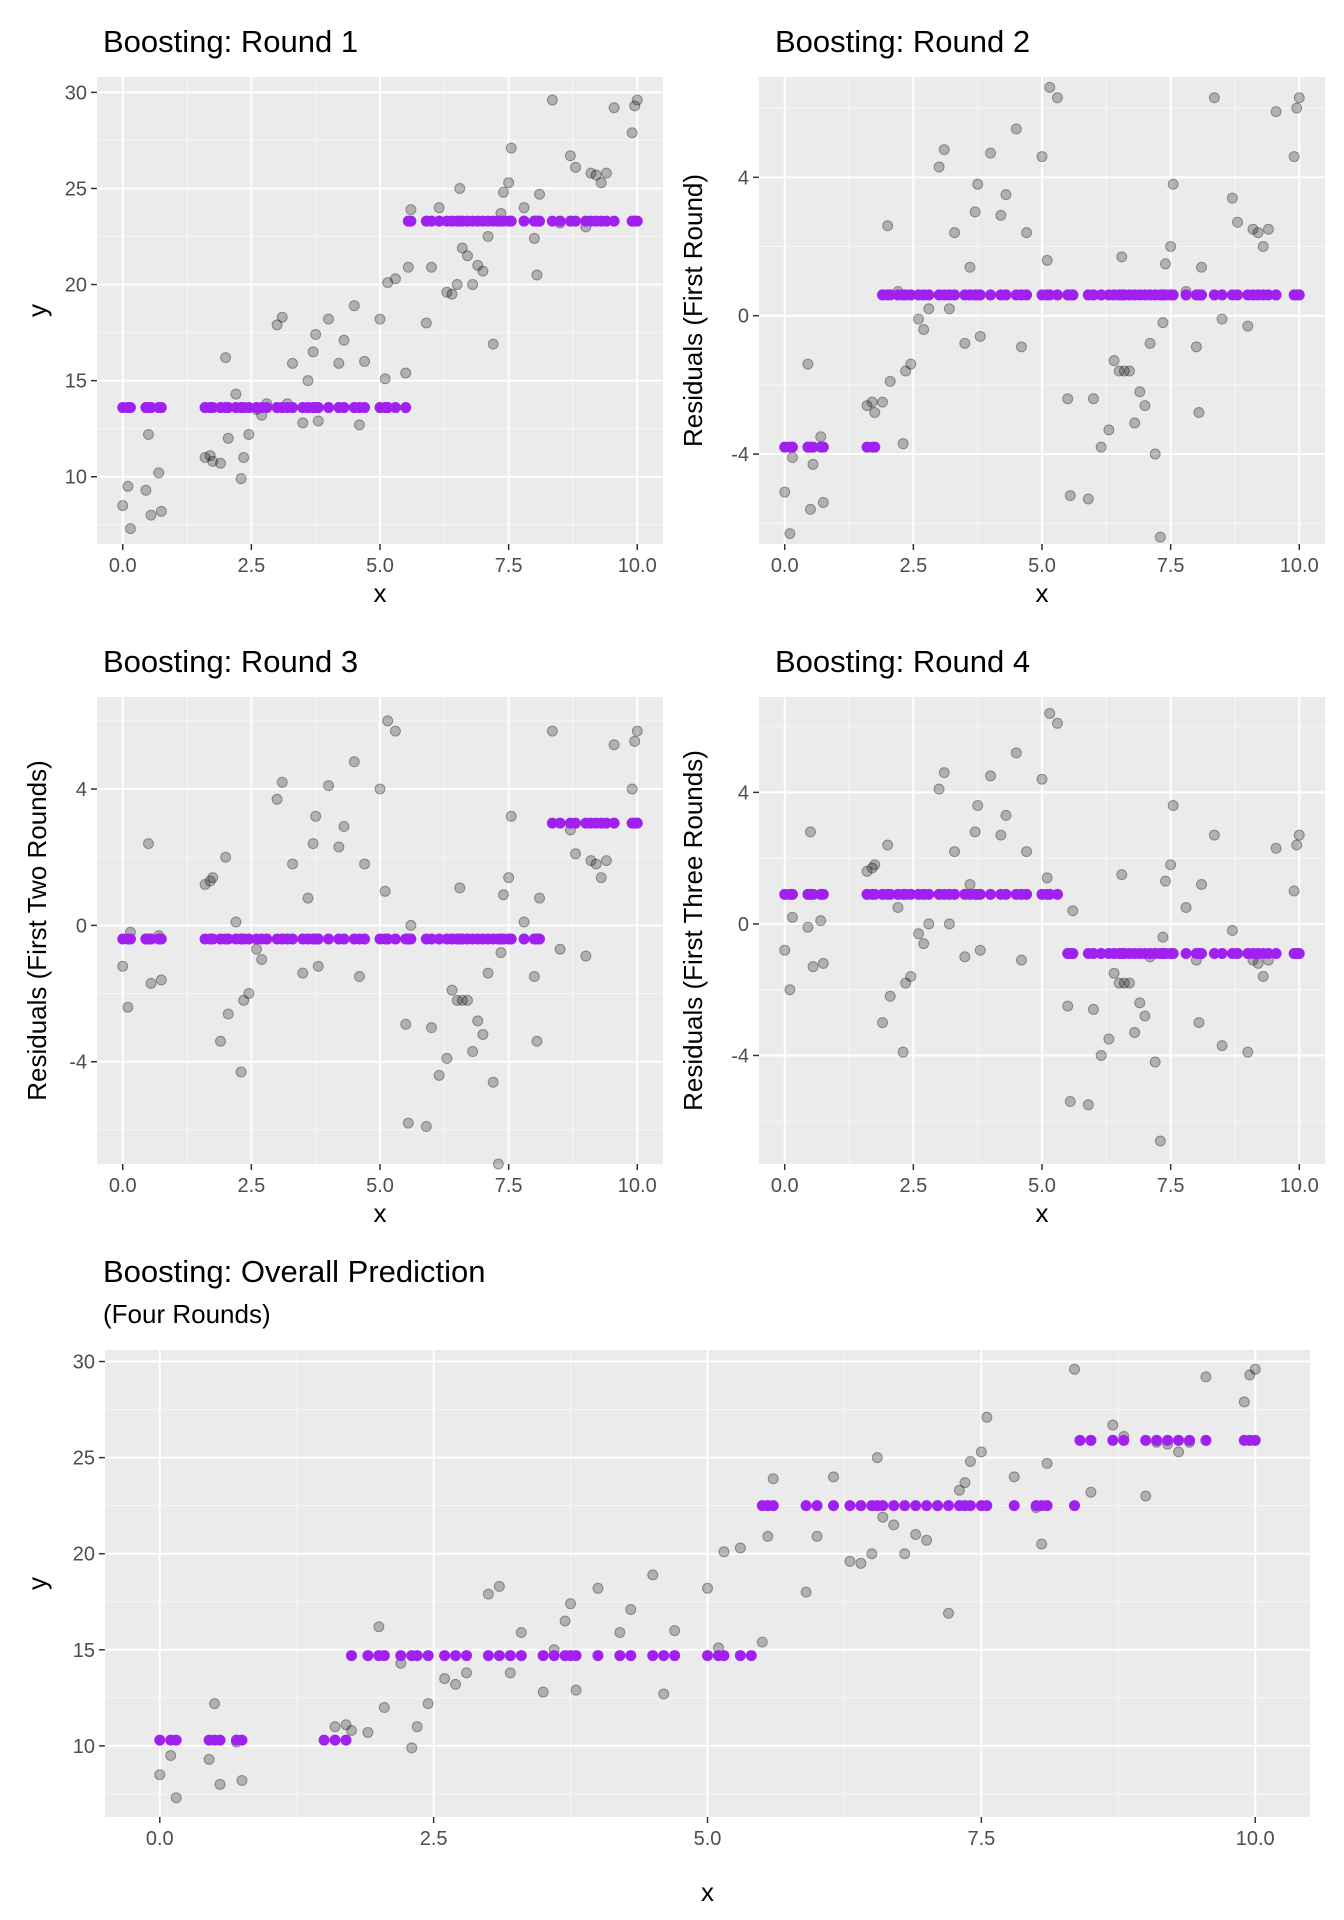  What do you see at coordinates (123, 1186) in the screenshot?
I see `x-tick-label: 0.0` at bounding box center [123, 1186].